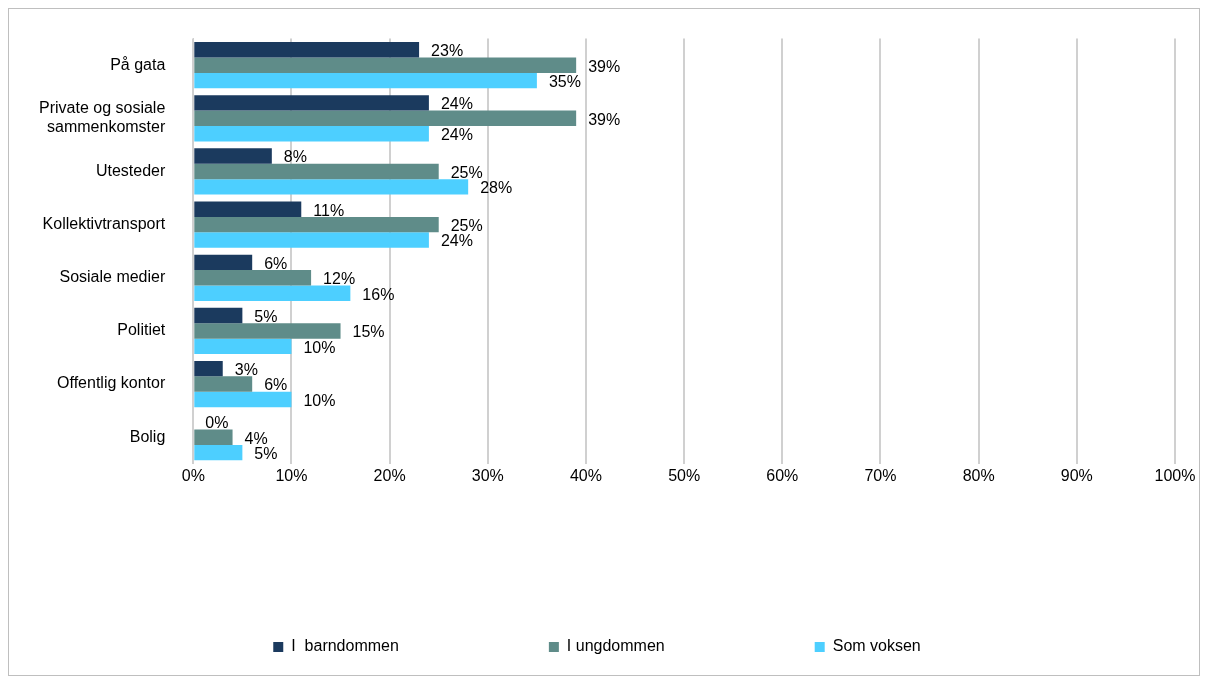 The height and width of the screenshot is (684, 1208). Describe the element at coordinates (782, 475) in the screenshot. I see `x-tick-label: 60%` at that location.